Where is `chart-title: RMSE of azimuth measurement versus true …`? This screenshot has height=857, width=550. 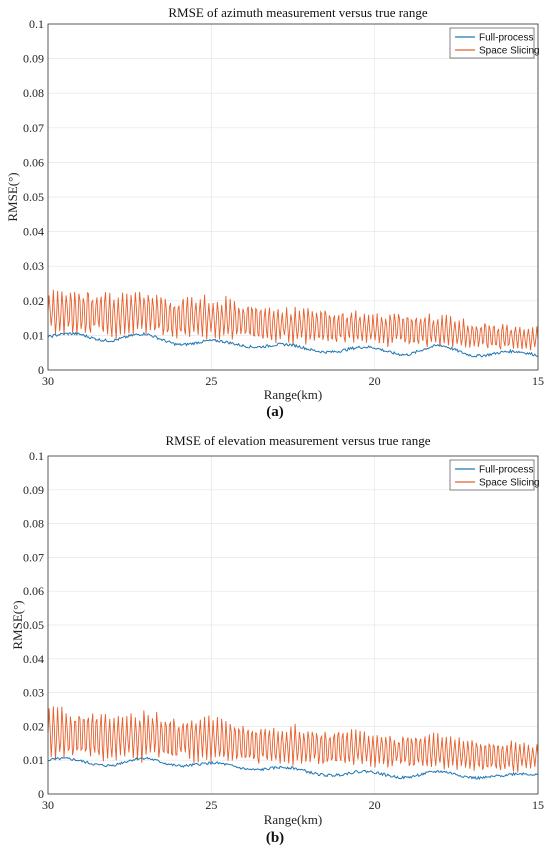 chart-title: RMSE of azimuth measurement versus true … is located at coordinates (297, 12).